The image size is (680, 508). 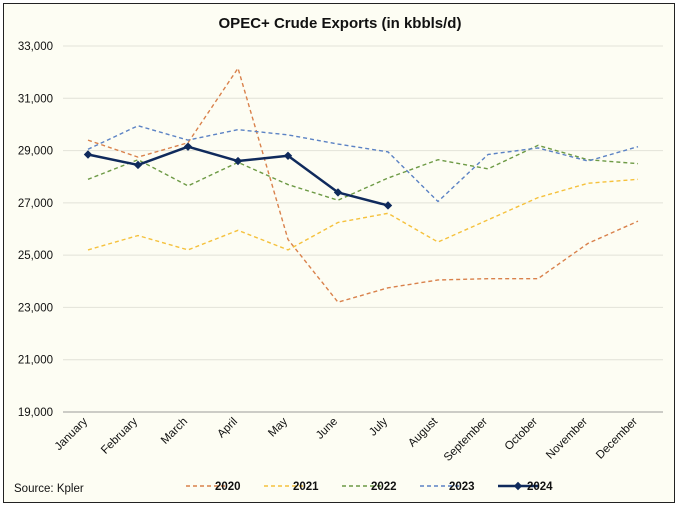 What do you see at coordinates (567, 439) in the screenshot?
I see `x-tick-label: November` at bounding box center [567, 439].